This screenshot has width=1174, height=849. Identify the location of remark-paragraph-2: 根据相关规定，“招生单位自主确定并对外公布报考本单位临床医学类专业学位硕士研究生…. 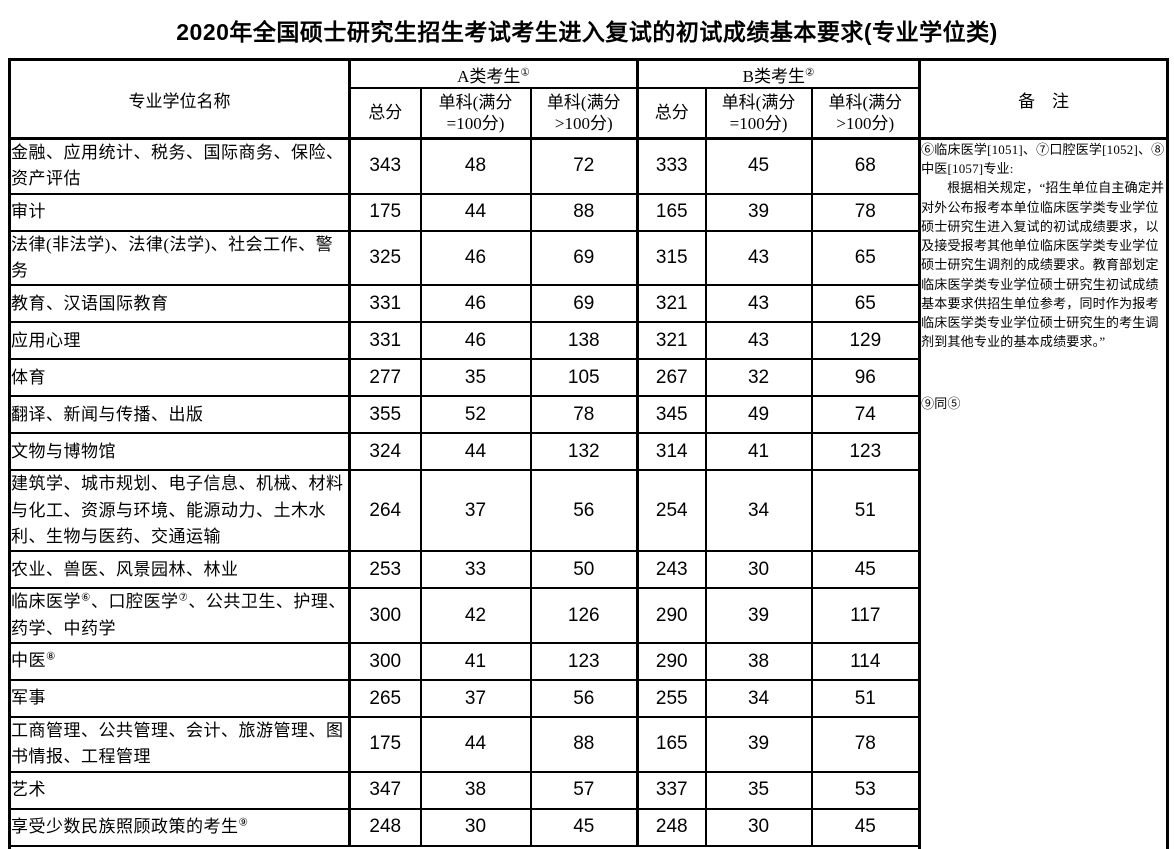
(1043, 265).